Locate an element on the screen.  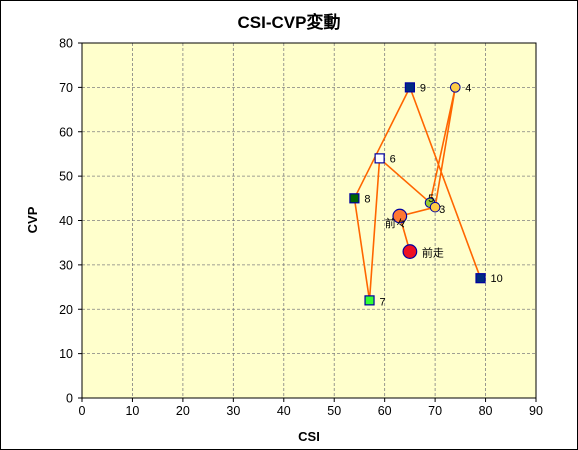
x-tick-label: 40 is located at coordinates (284, 411).